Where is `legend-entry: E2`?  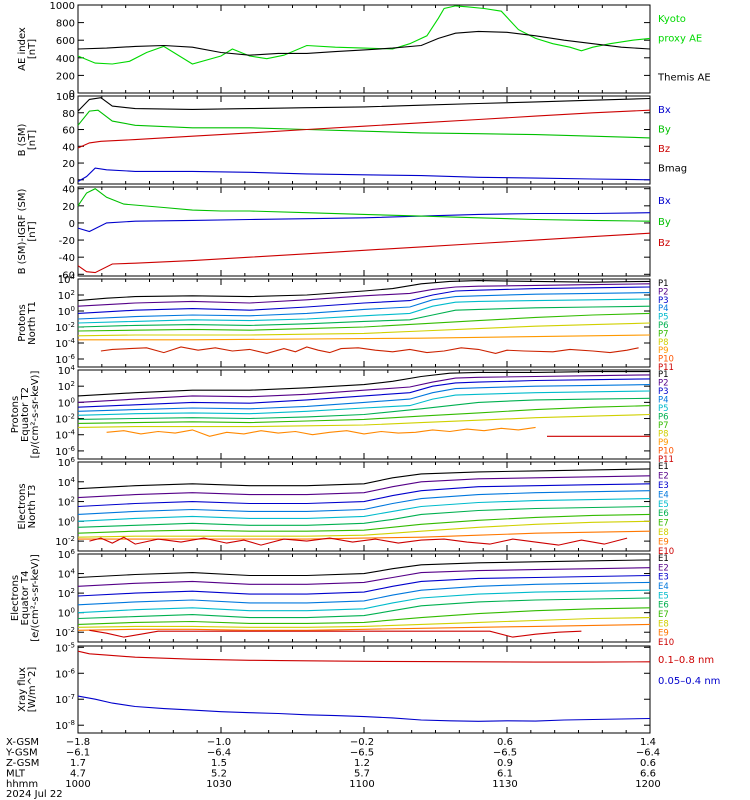
legend-entry: E2 is located at coordinates (663, 476).